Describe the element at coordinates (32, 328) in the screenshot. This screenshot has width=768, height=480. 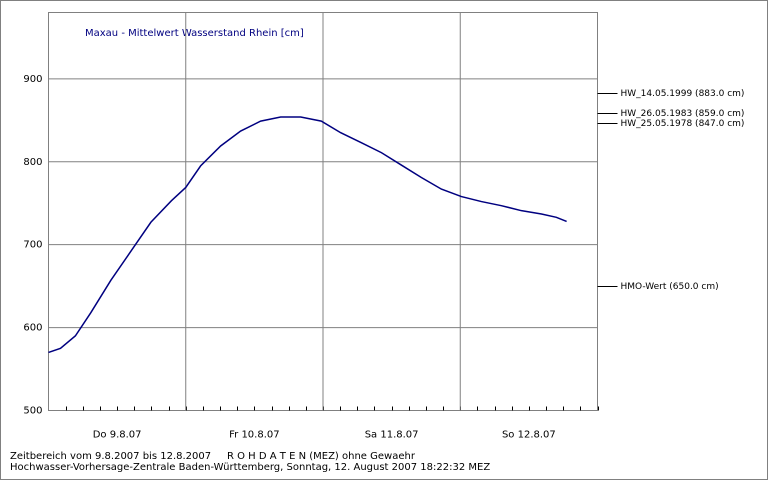
I see `y-tick-label: 600` at that location.